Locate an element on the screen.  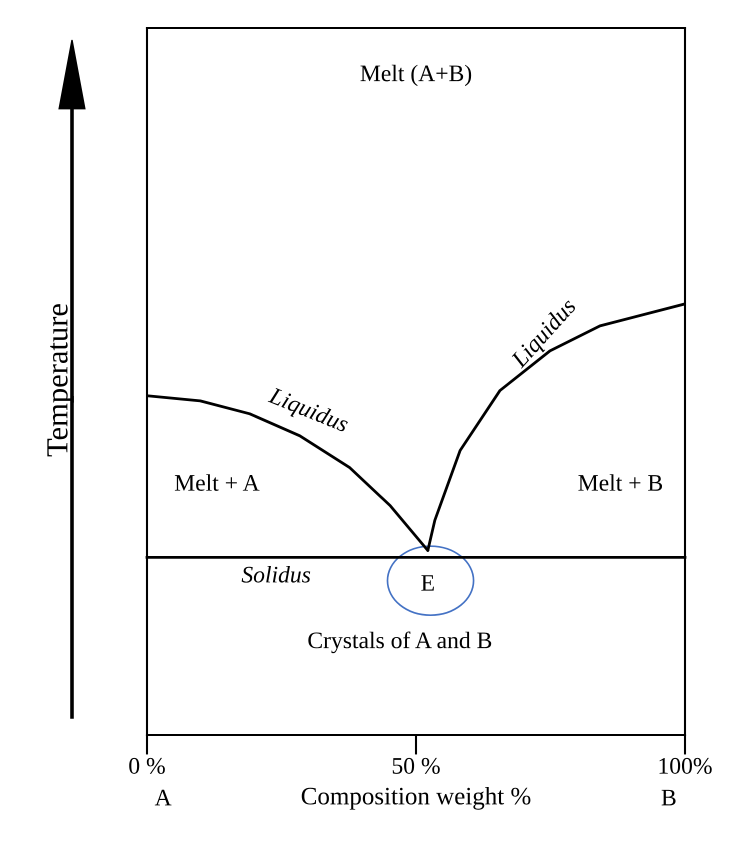
annotation: E is located at coordinates (427, 583).